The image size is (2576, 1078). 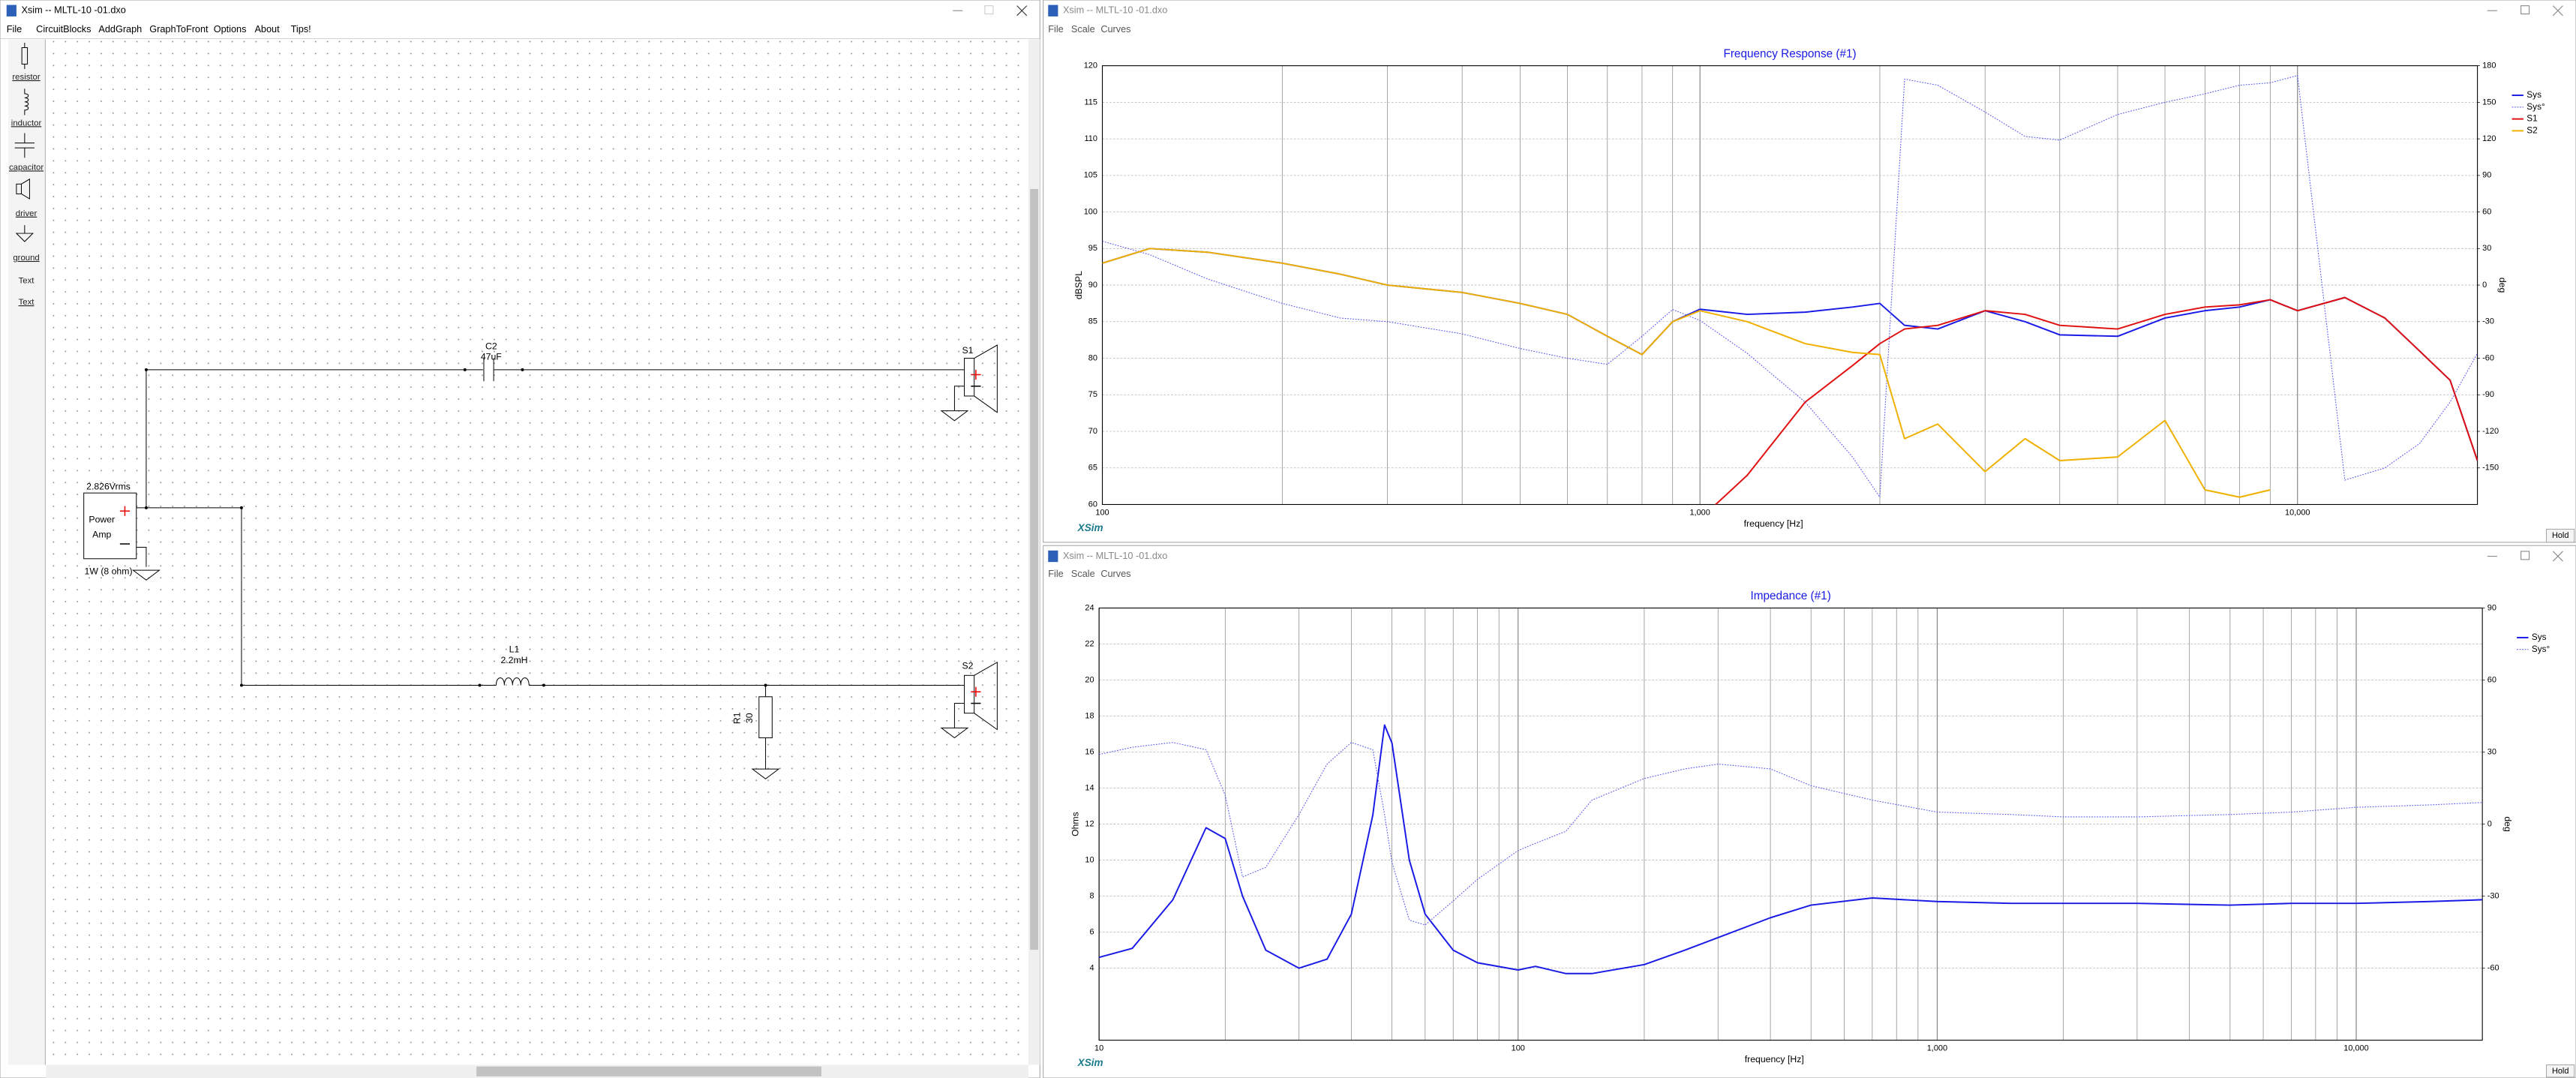 What do you see at coordinates (550, 536) in the screenshot?
I see `polarity-marks` at bounding box center [550, 536].